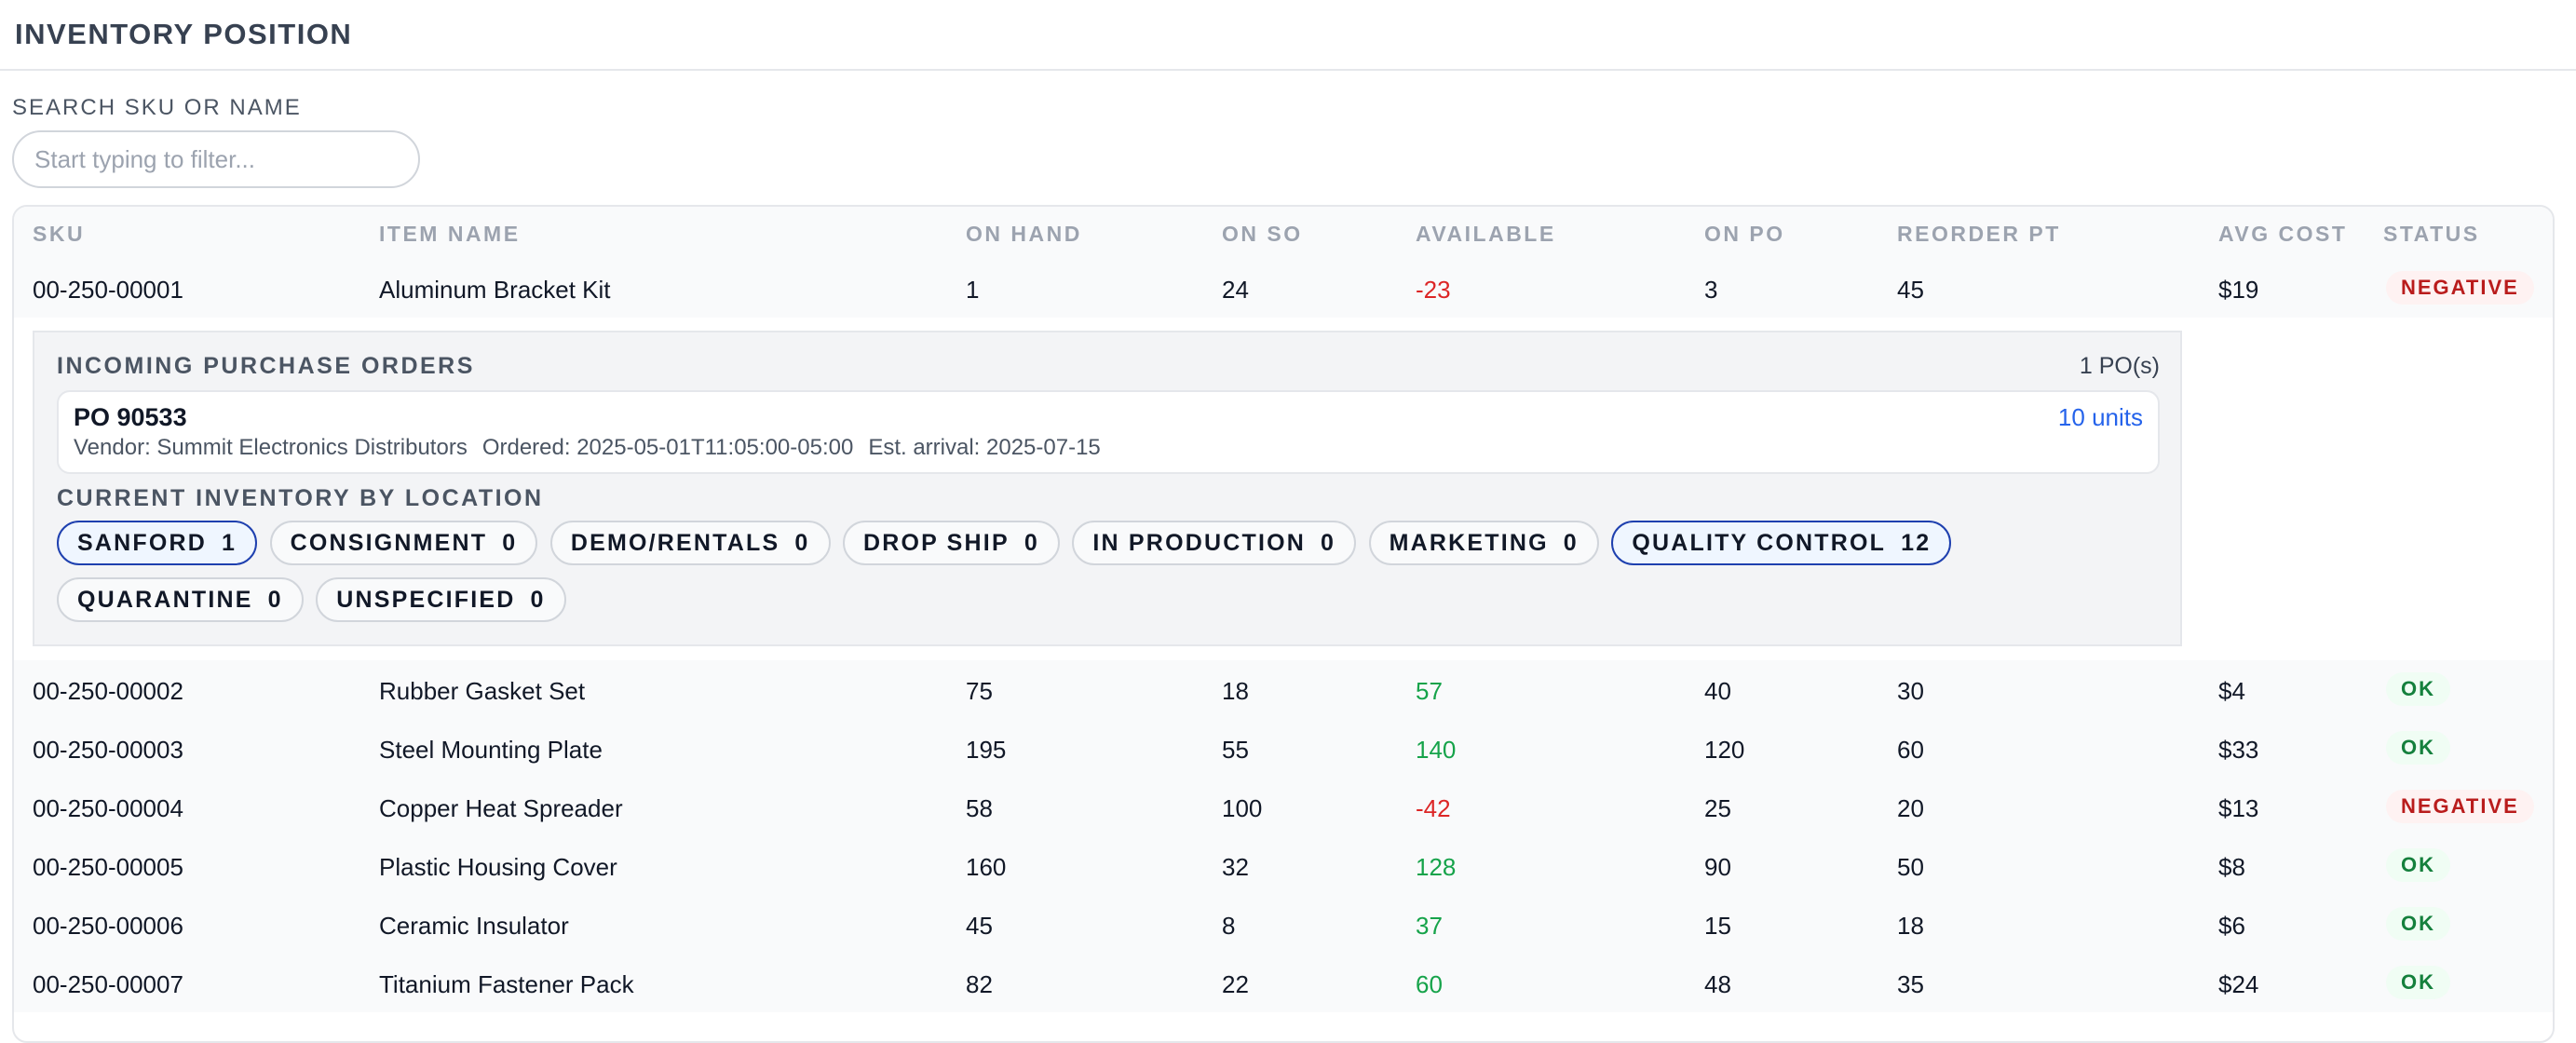 The image size is (2576, 1043). What do you see at coordinates (2238, 750) in the screenshot?
I see `avg-cost-cell: $33` at bounding box center [2238, 750].